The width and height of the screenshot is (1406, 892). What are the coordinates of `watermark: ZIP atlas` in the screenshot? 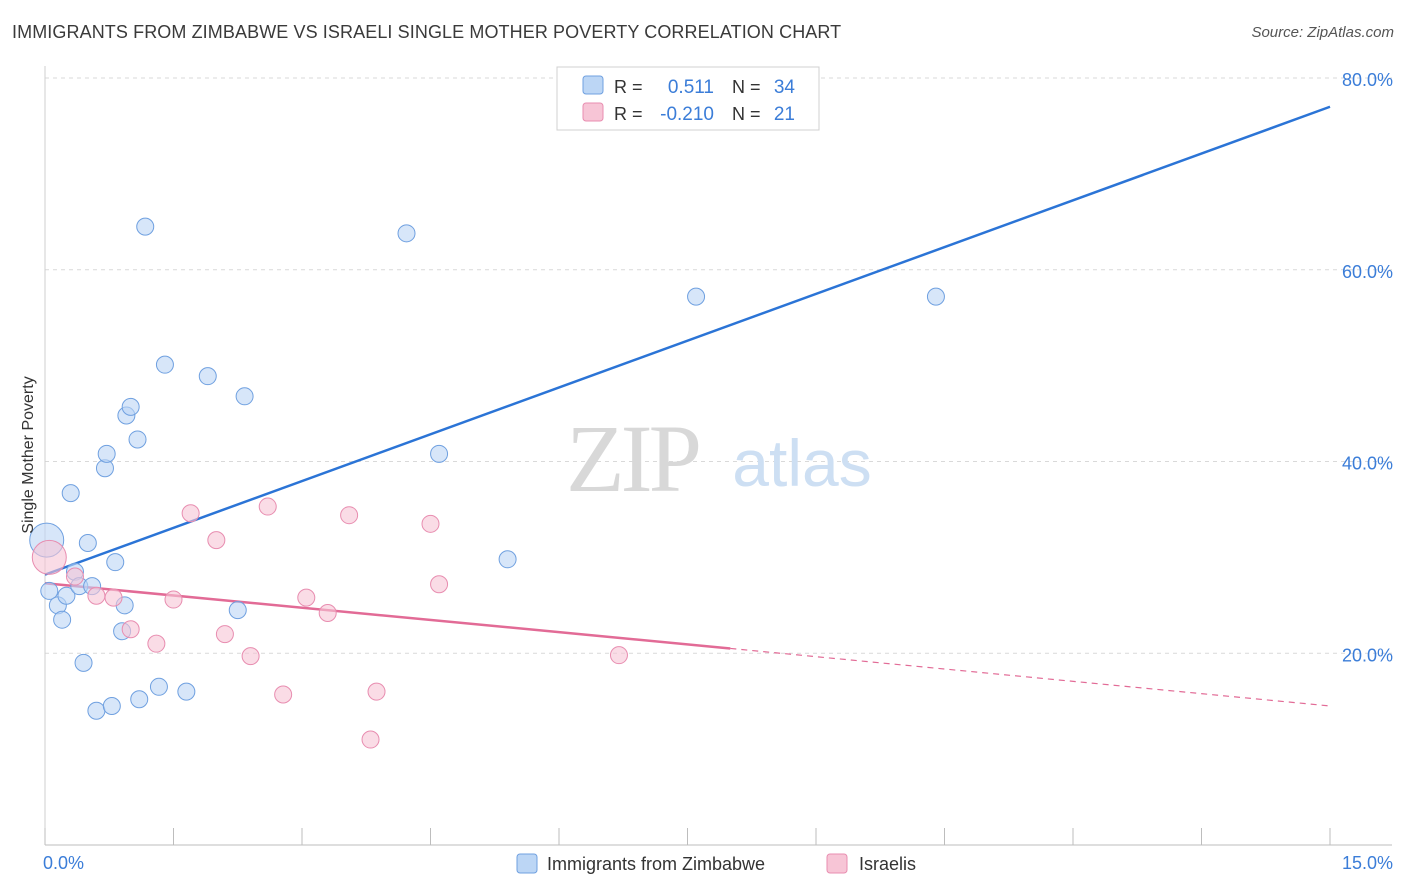 It's located at (719, 458).